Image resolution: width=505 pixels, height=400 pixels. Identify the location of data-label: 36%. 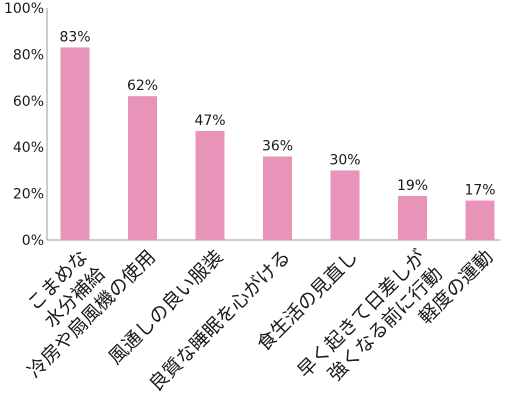
(277, 146).